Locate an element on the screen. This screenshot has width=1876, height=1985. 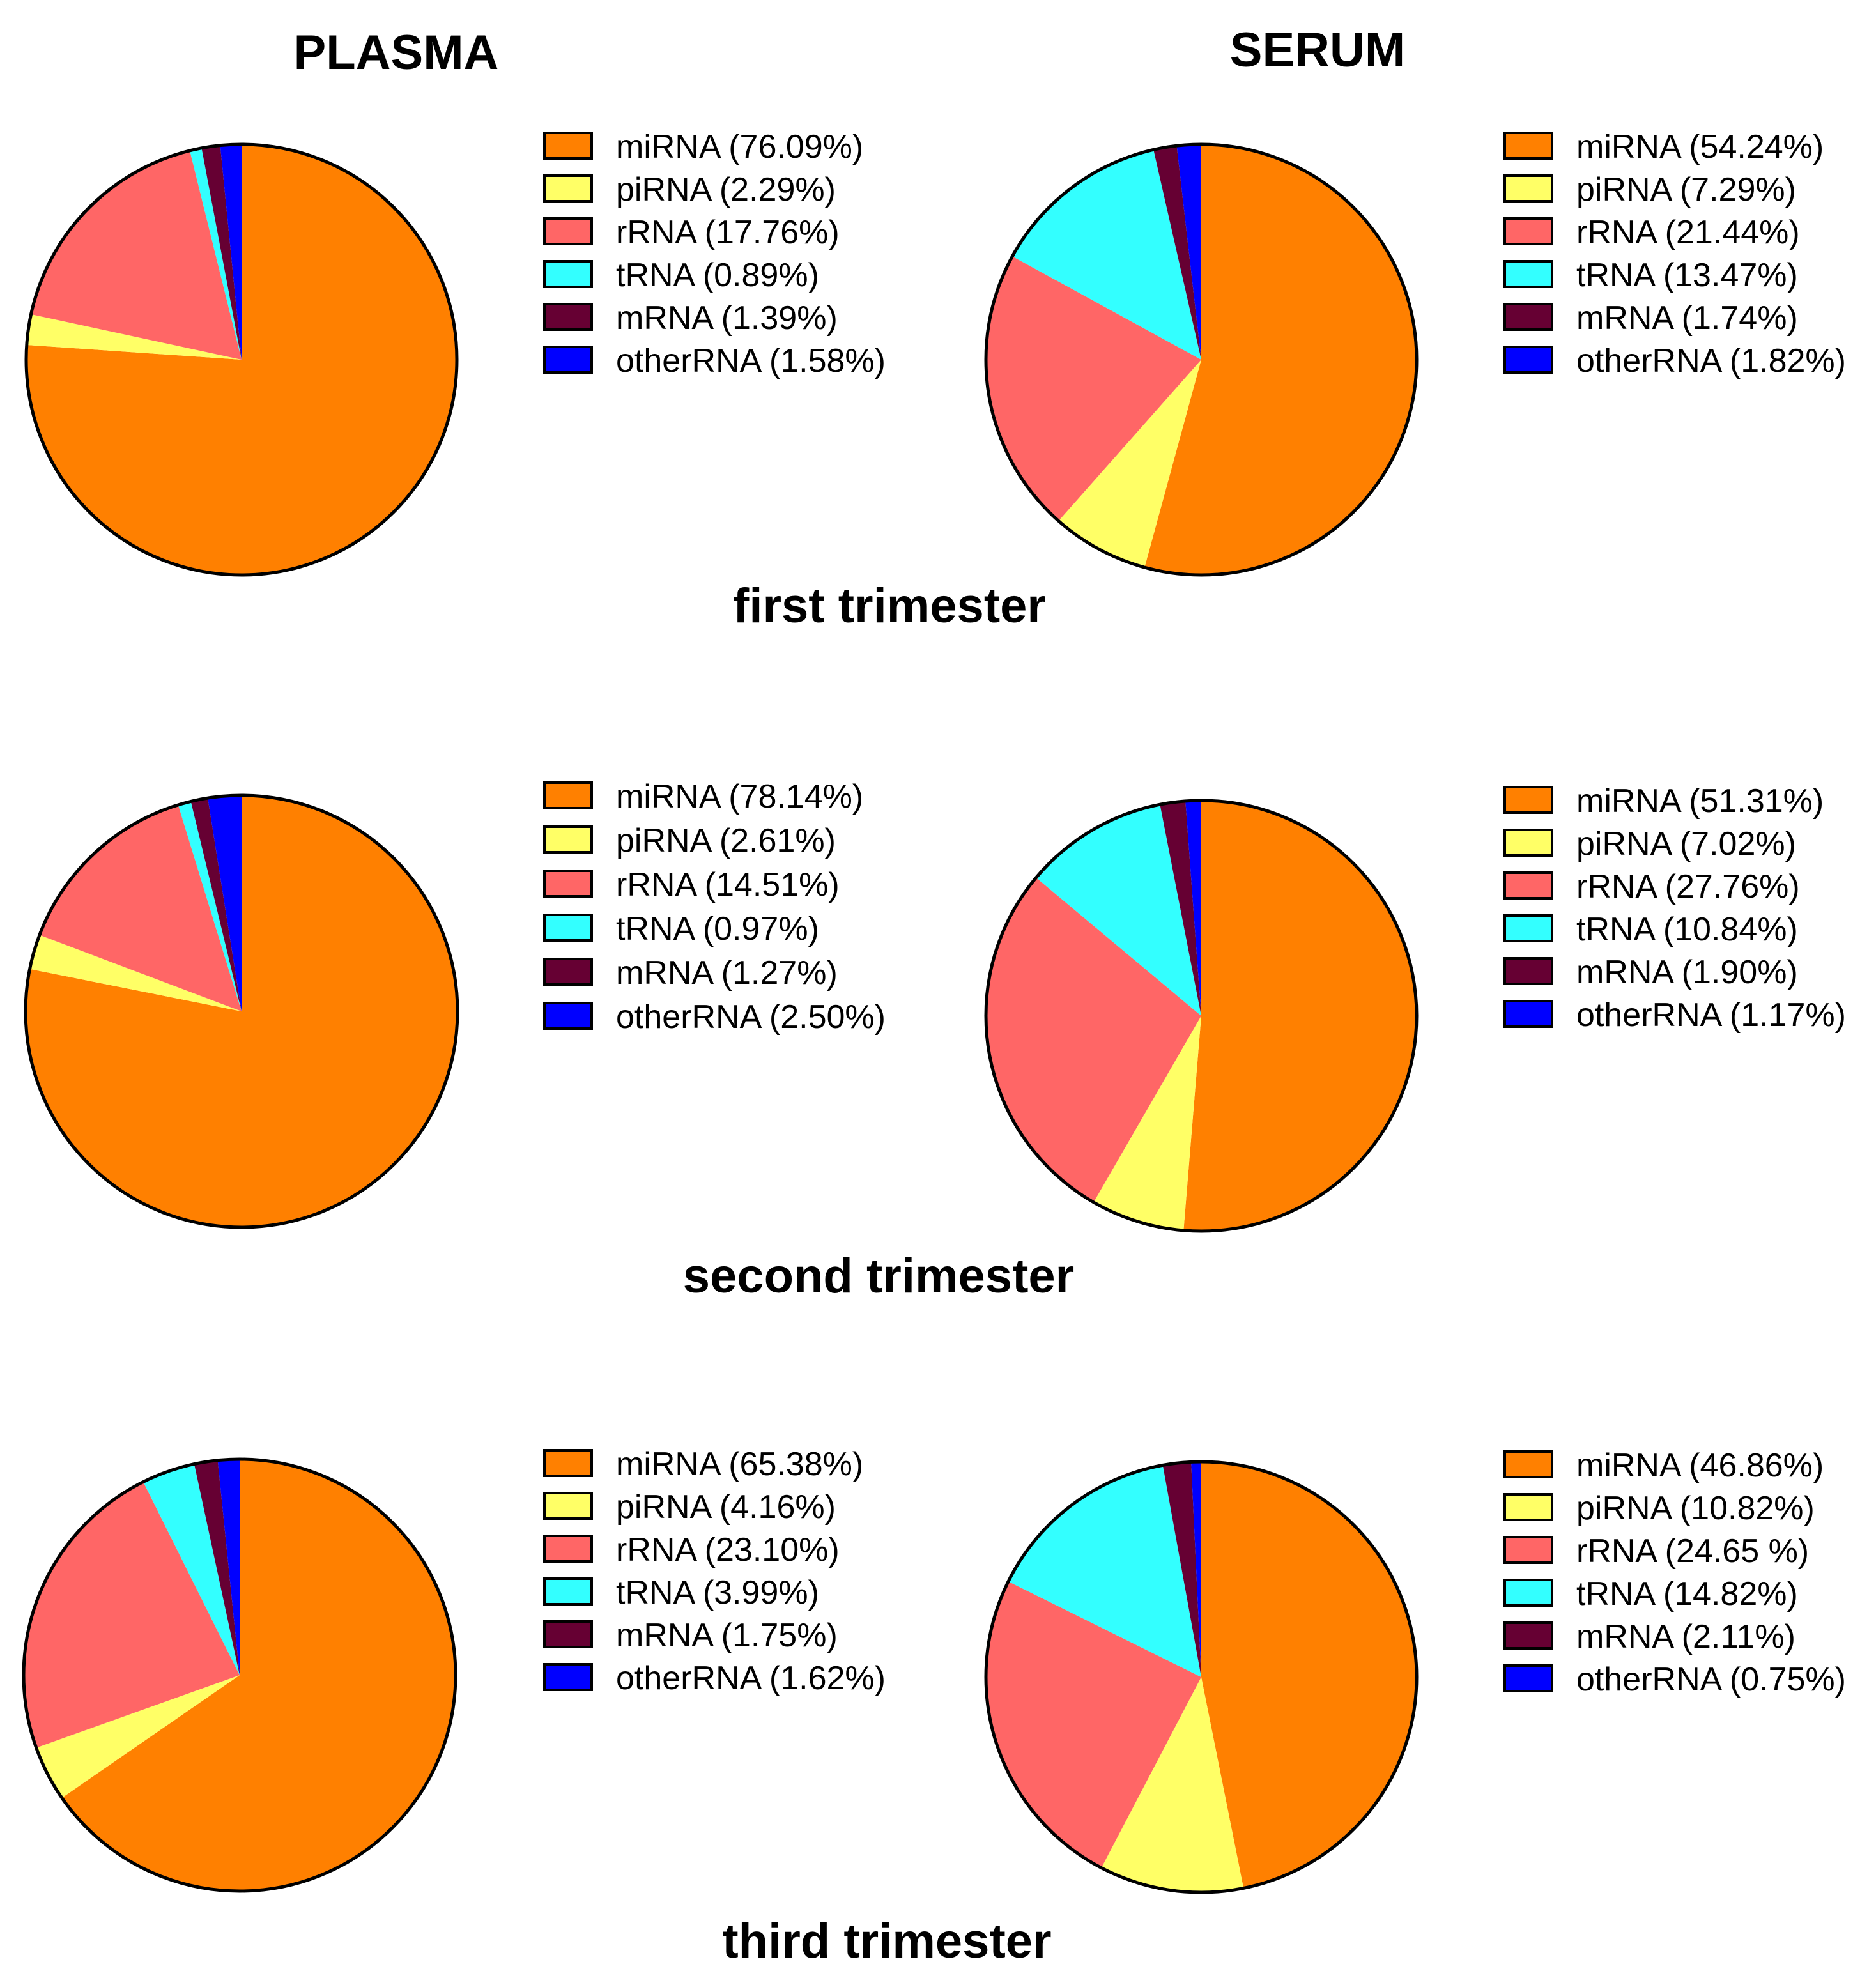
legend-label-trna: tRNA (0.97%) is located at coordinates (718, 928).